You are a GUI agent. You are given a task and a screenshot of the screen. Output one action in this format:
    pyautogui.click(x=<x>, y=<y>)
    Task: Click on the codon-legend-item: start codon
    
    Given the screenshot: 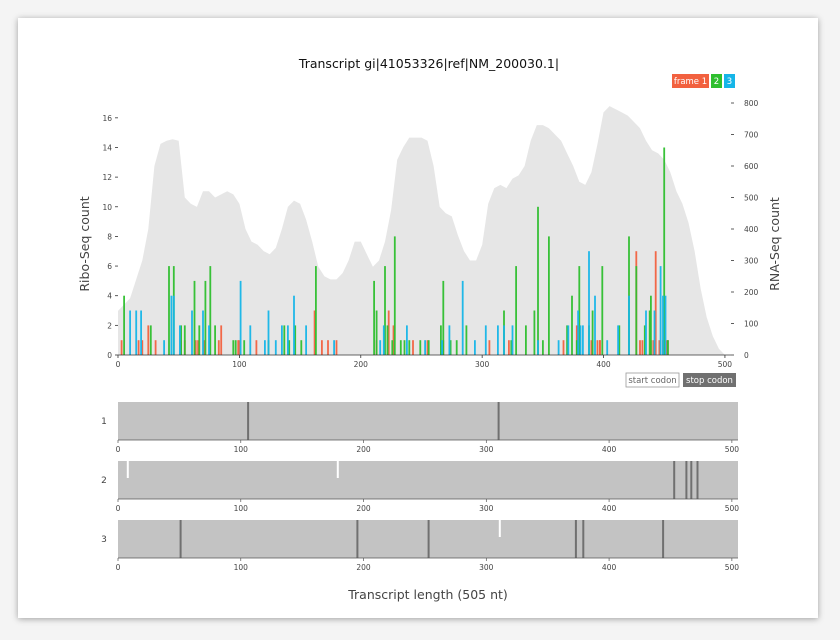 What is the action you would take?
    pyautogui.click(x=652, y=380)
    